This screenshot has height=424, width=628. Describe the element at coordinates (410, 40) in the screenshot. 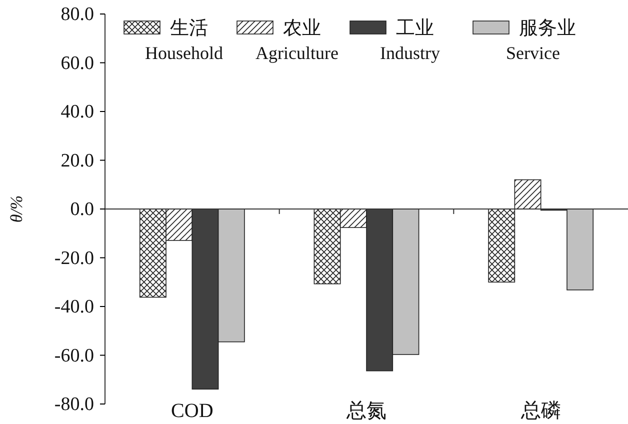

I see `legend-label: 工业 Industry` at that location.